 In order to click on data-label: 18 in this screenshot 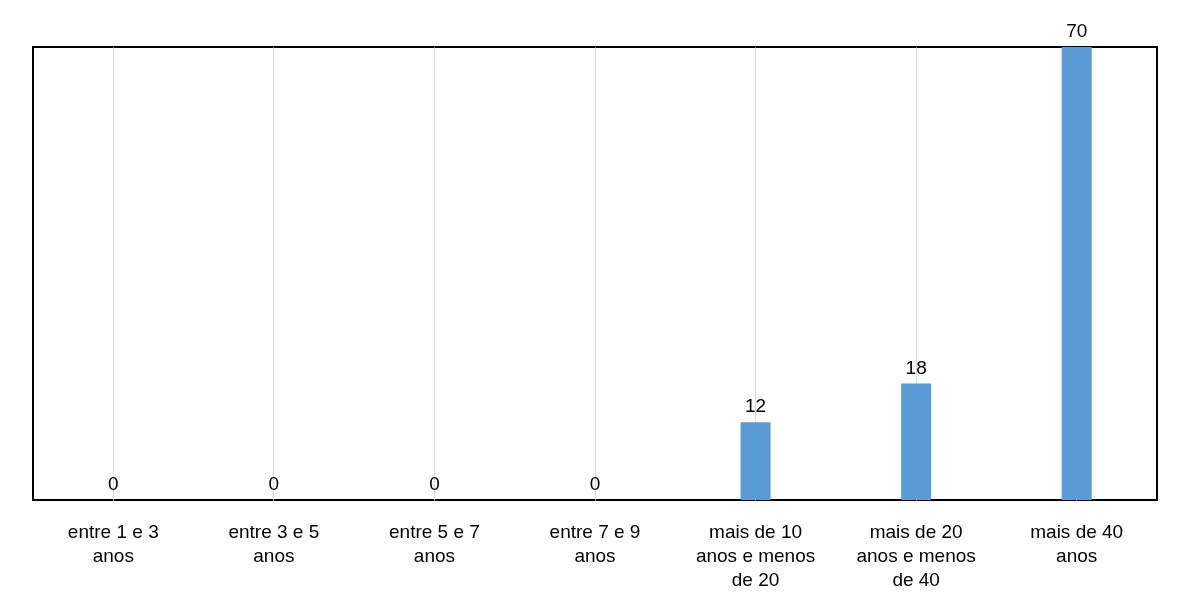, I will do `click(916, 367)`.